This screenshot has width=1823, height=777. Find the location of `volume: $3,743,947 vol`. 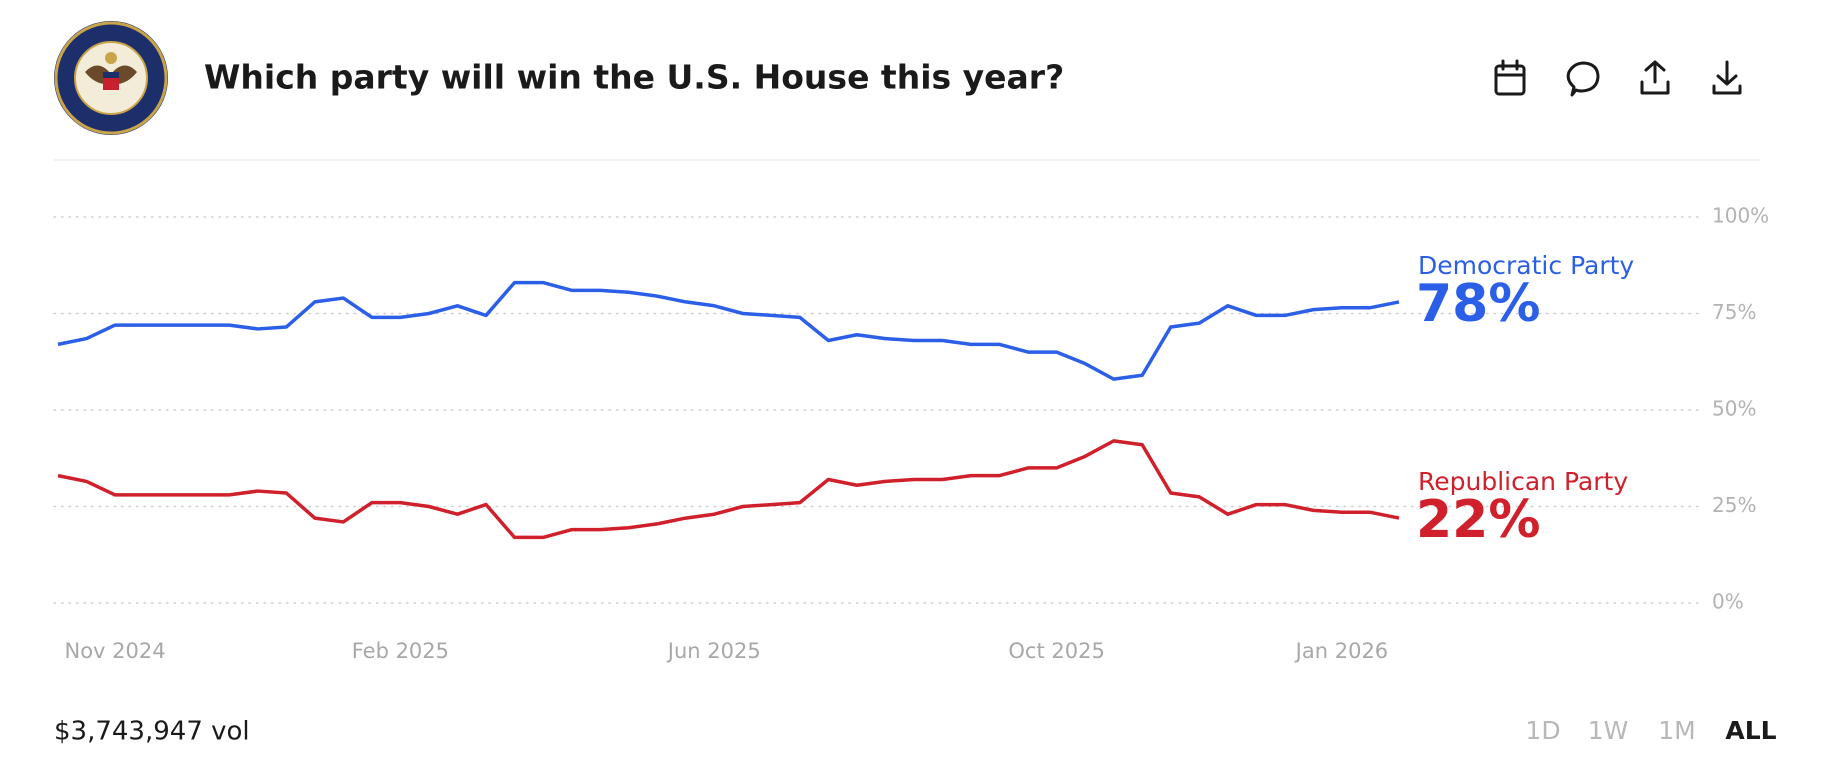

volume: $3,743,947 vol is located at coordinates (152, 732).